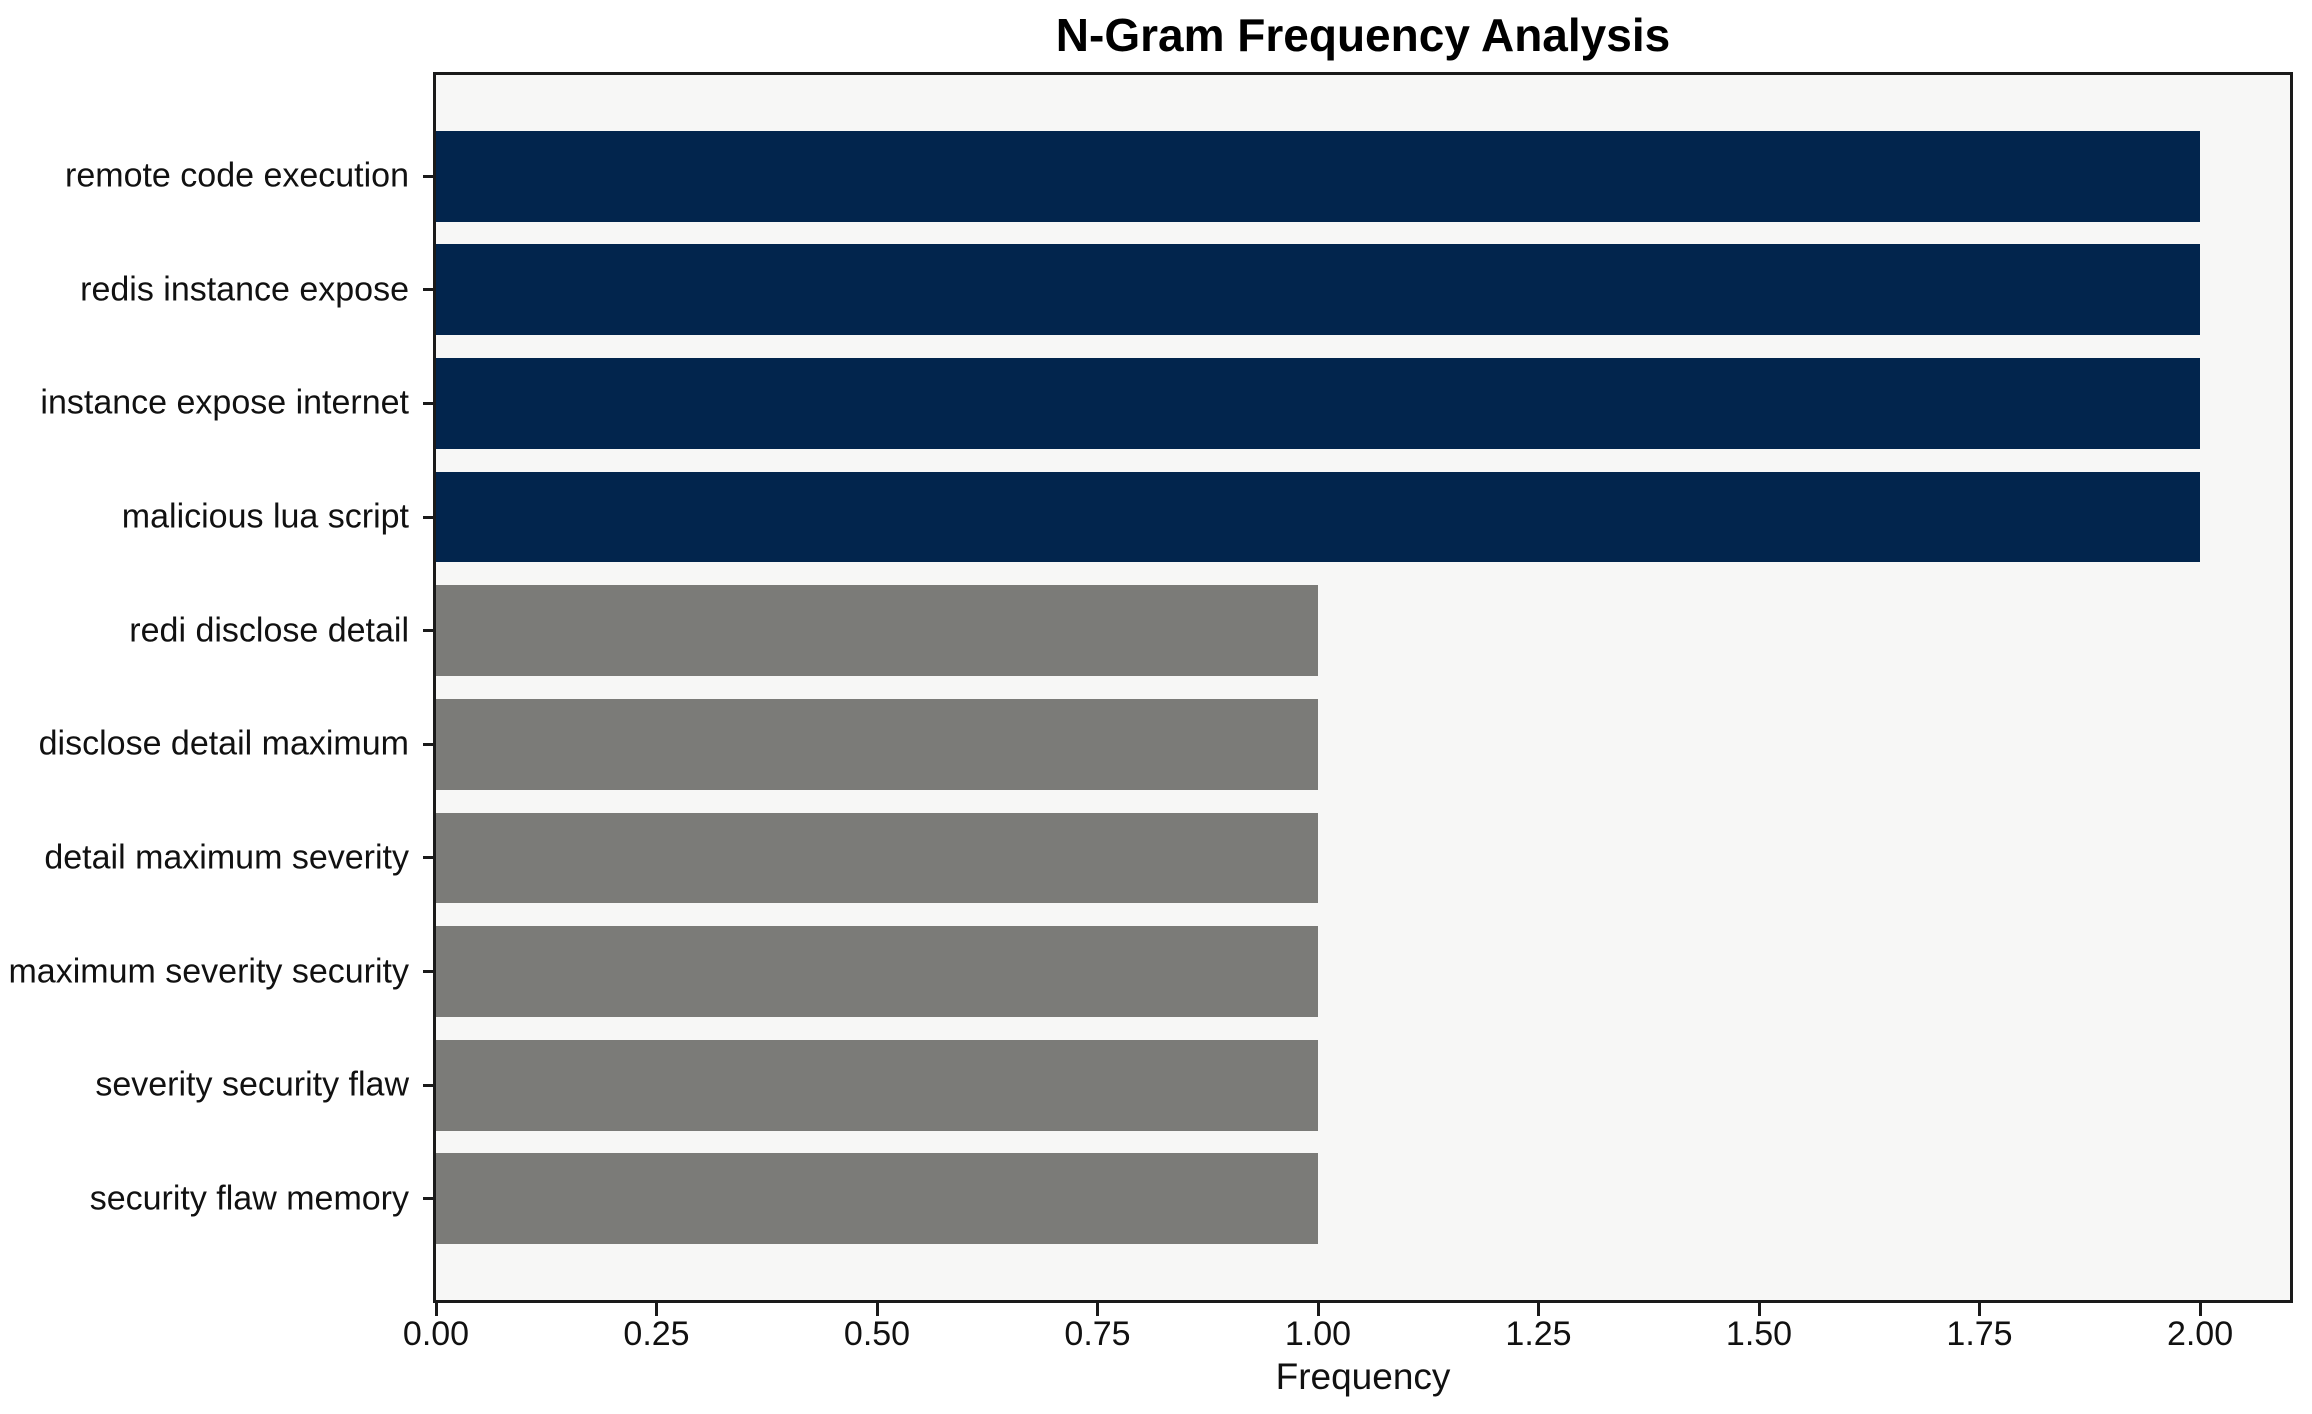 Image resolution: width=2312 pixels, height=1414 pixels. I want to click on y-tick-label: remote code execution, so click(237, 175).